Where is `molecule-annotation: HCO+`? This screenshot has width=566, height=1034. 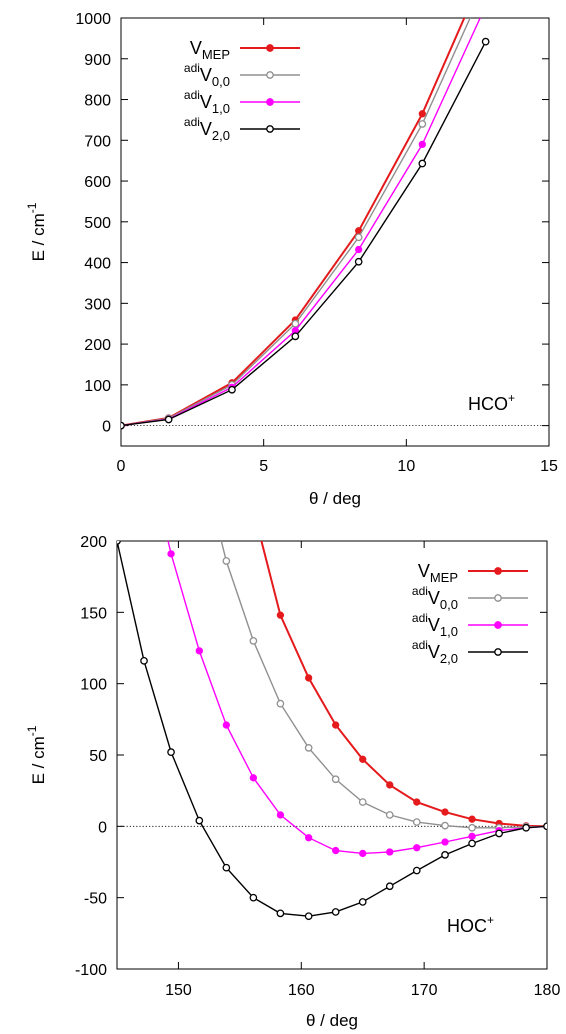
molecule-annotation: HCO+ is located at coordinates (491, 402).